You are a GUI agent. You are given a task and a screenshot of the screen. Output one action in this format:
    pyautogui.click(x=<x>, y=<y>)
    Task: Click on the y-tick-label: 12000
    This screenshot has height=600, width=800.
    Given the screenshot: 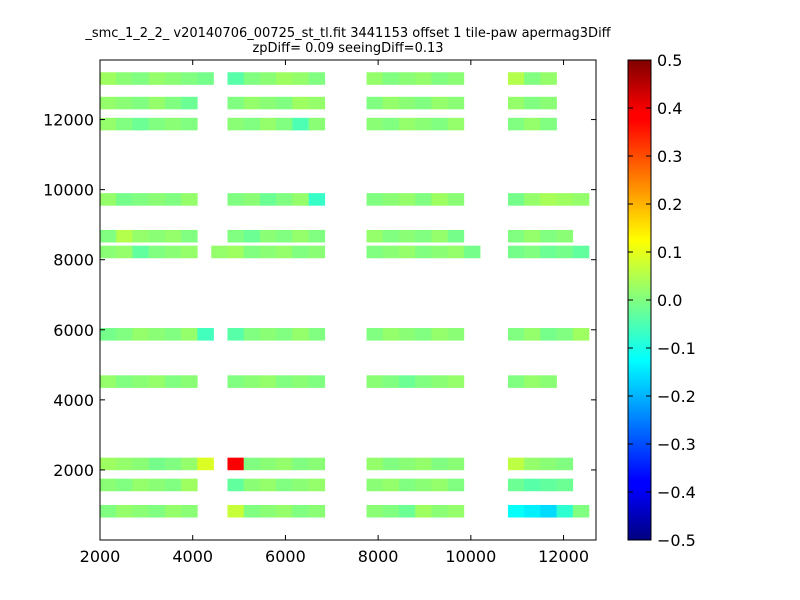 What is the action you would take?
    pyautogui.click(x=68, y=120)
    